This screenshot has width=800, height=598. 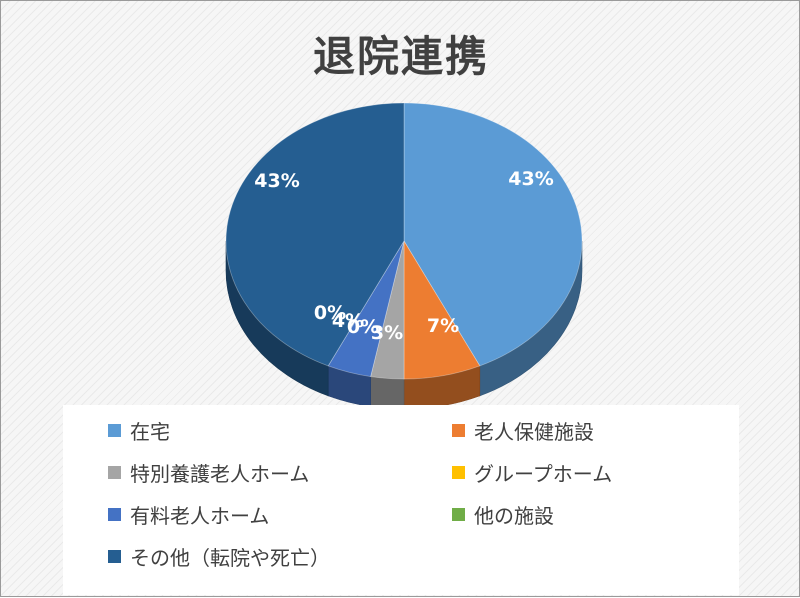 I want to click on legend-label: 老人保健施設, so click(x=534, y=431).